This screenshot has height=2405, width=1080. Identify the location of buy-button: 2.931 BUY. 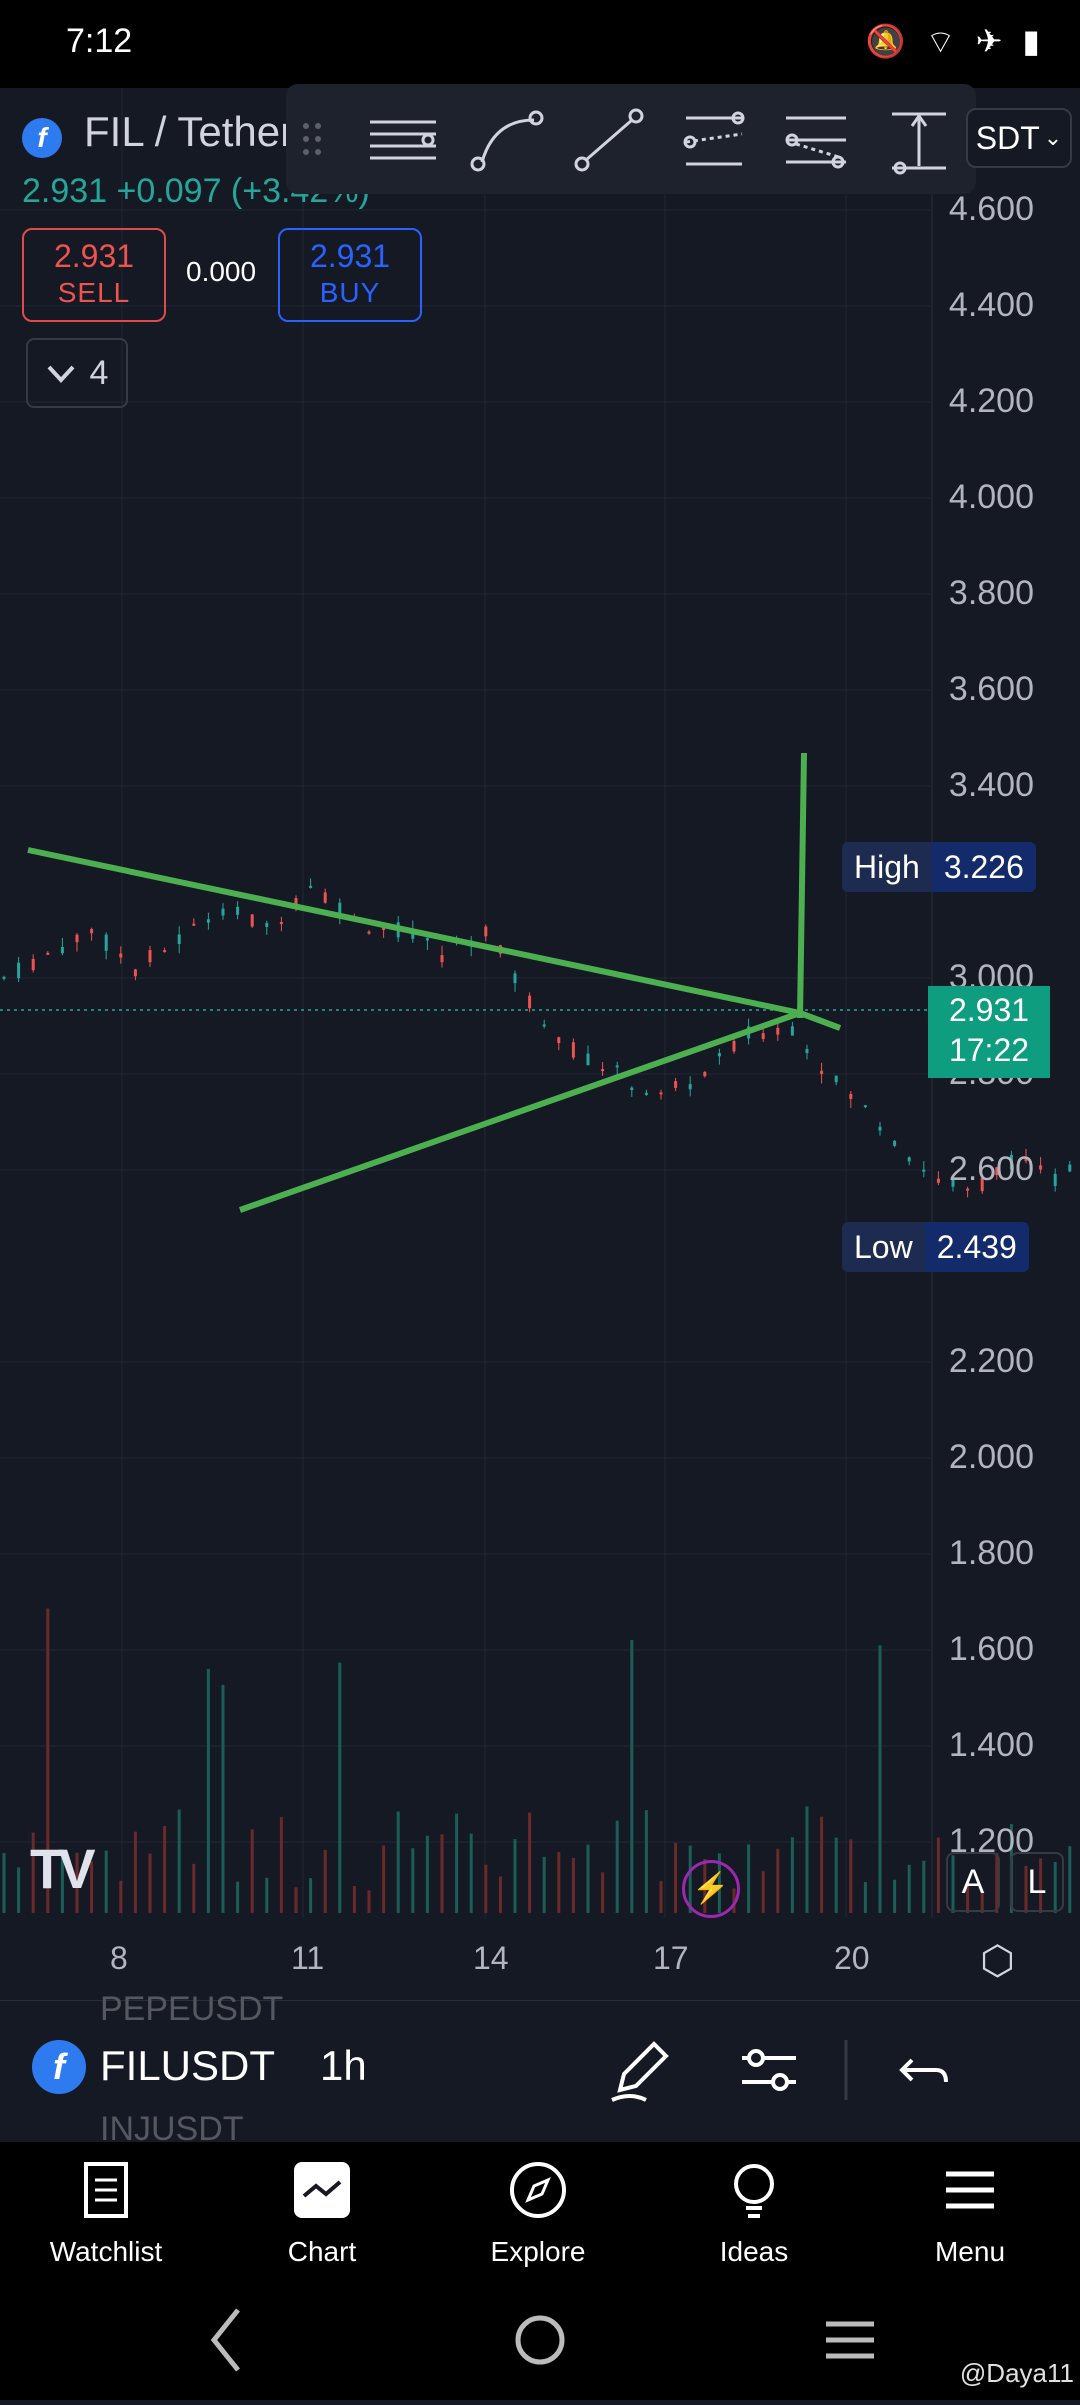
(350, 275).